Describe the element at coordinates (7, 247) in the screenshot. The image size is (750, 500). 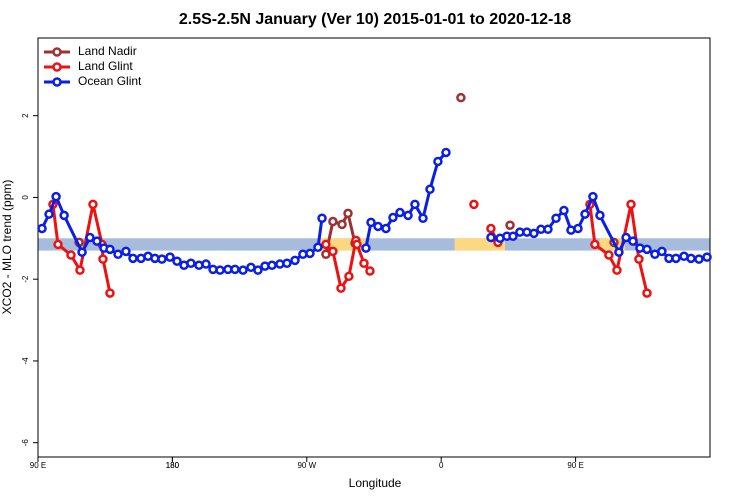
I see `y-axis-label: XCO2 - MLO trend (ppm)` at that location.